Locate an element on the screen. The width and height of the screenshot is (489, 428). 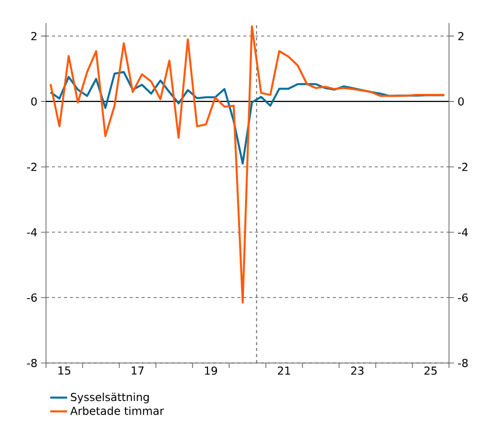
x-tick-label: 21 is located at coordinates (284, 370).